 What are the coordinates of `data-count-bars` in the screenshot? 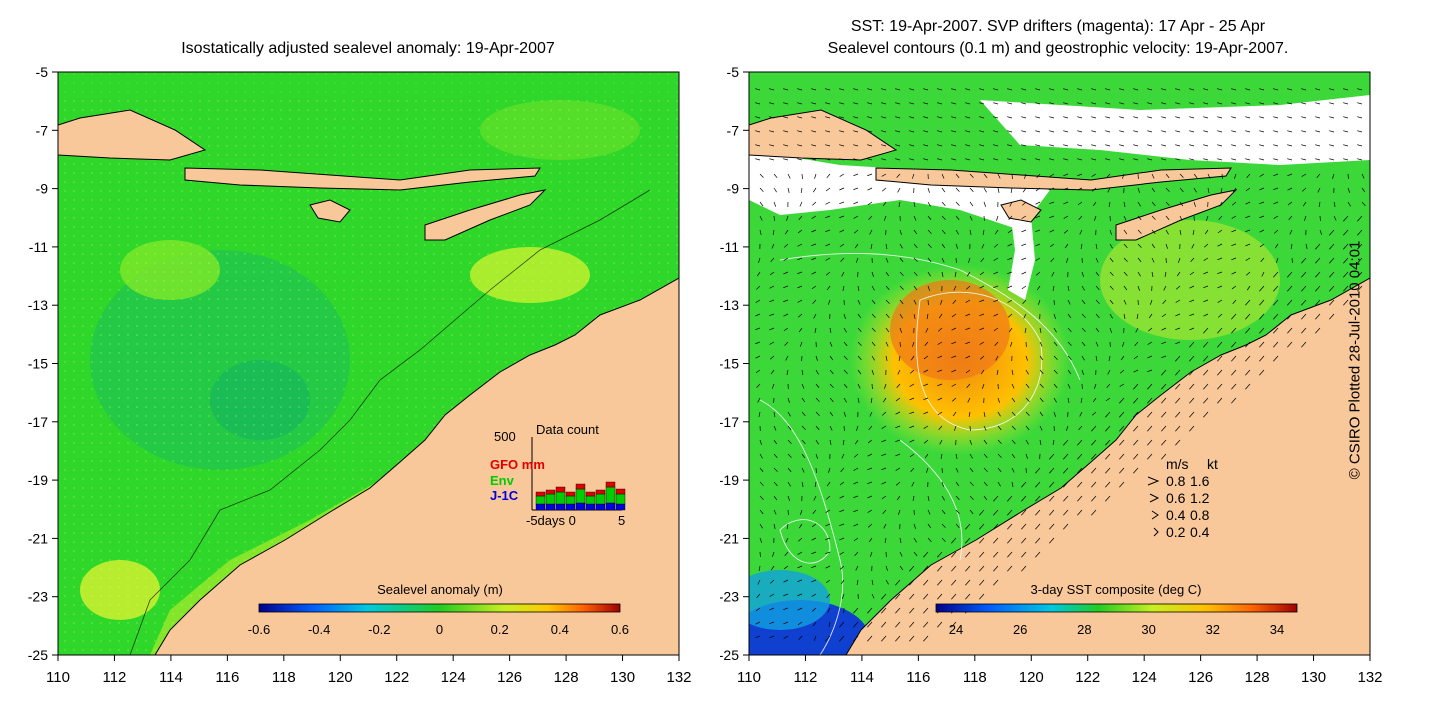 It's located at (580, 496).